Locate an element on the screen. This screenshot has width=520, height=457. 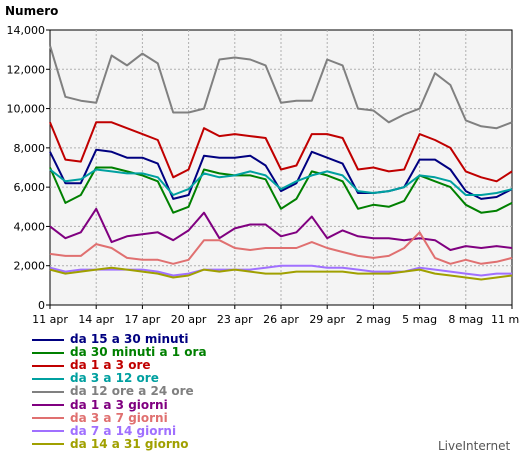
x-tick-label: 20 apr is located at coordinates (189, 319).